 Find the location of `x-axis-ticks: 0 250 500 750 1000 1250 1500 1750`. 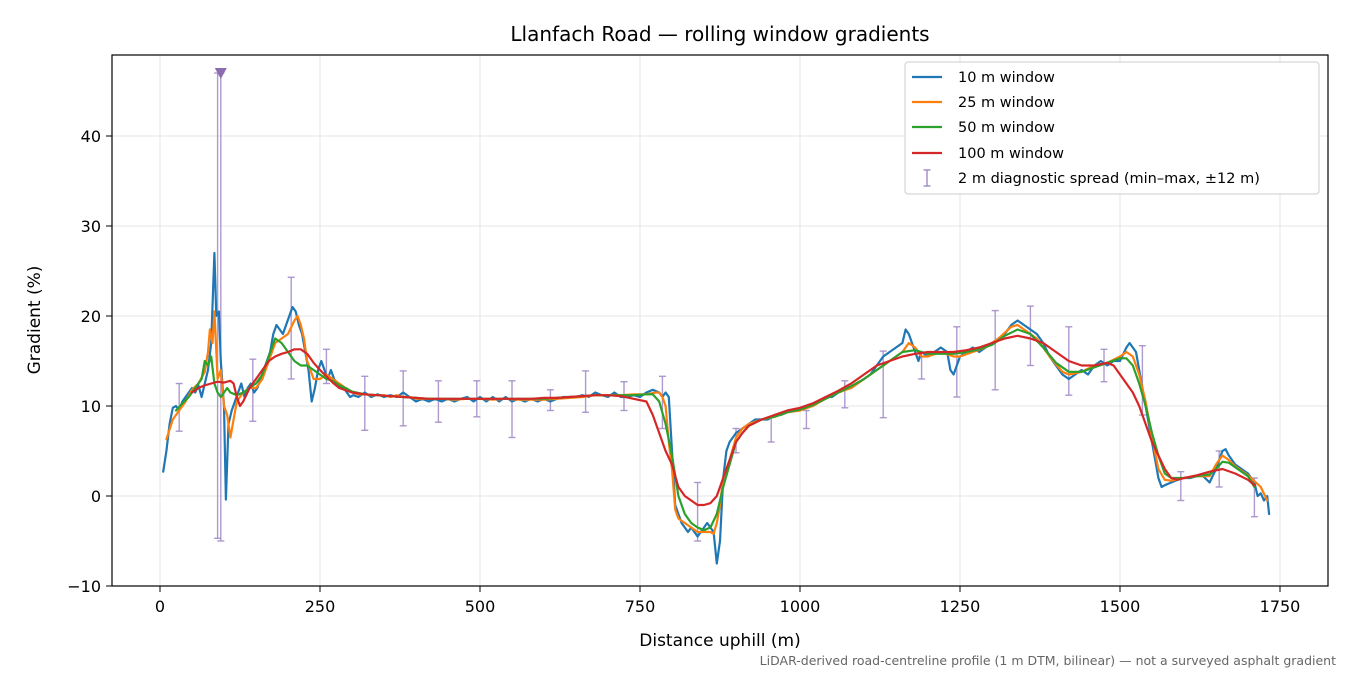

x-axis-ticks: 0 250 500 750 1000 1250 1500 1750 is located at coordinates (727, 601).